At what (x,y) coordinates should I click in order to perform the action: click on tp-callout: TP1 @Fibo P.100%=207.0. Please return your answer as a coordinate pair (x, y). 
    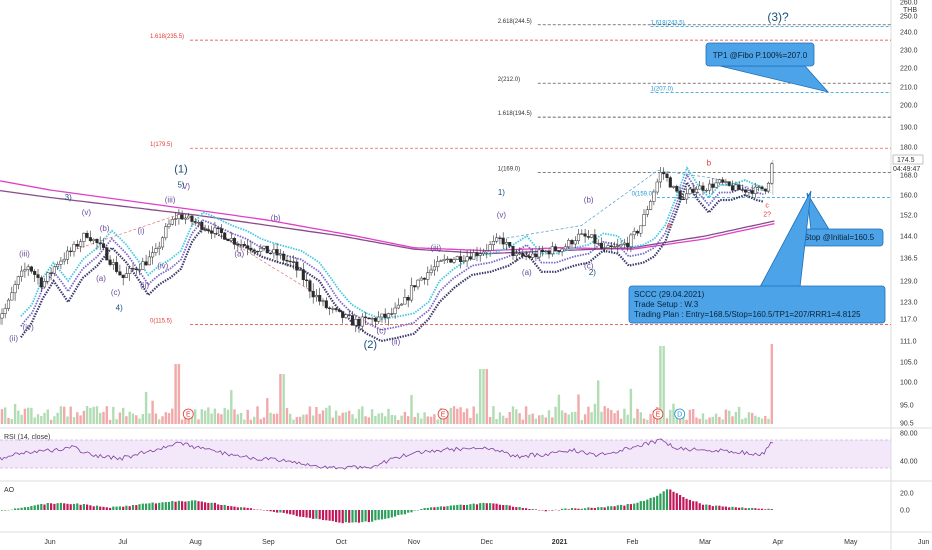
    Looking at the image, I should click on (767, 67).